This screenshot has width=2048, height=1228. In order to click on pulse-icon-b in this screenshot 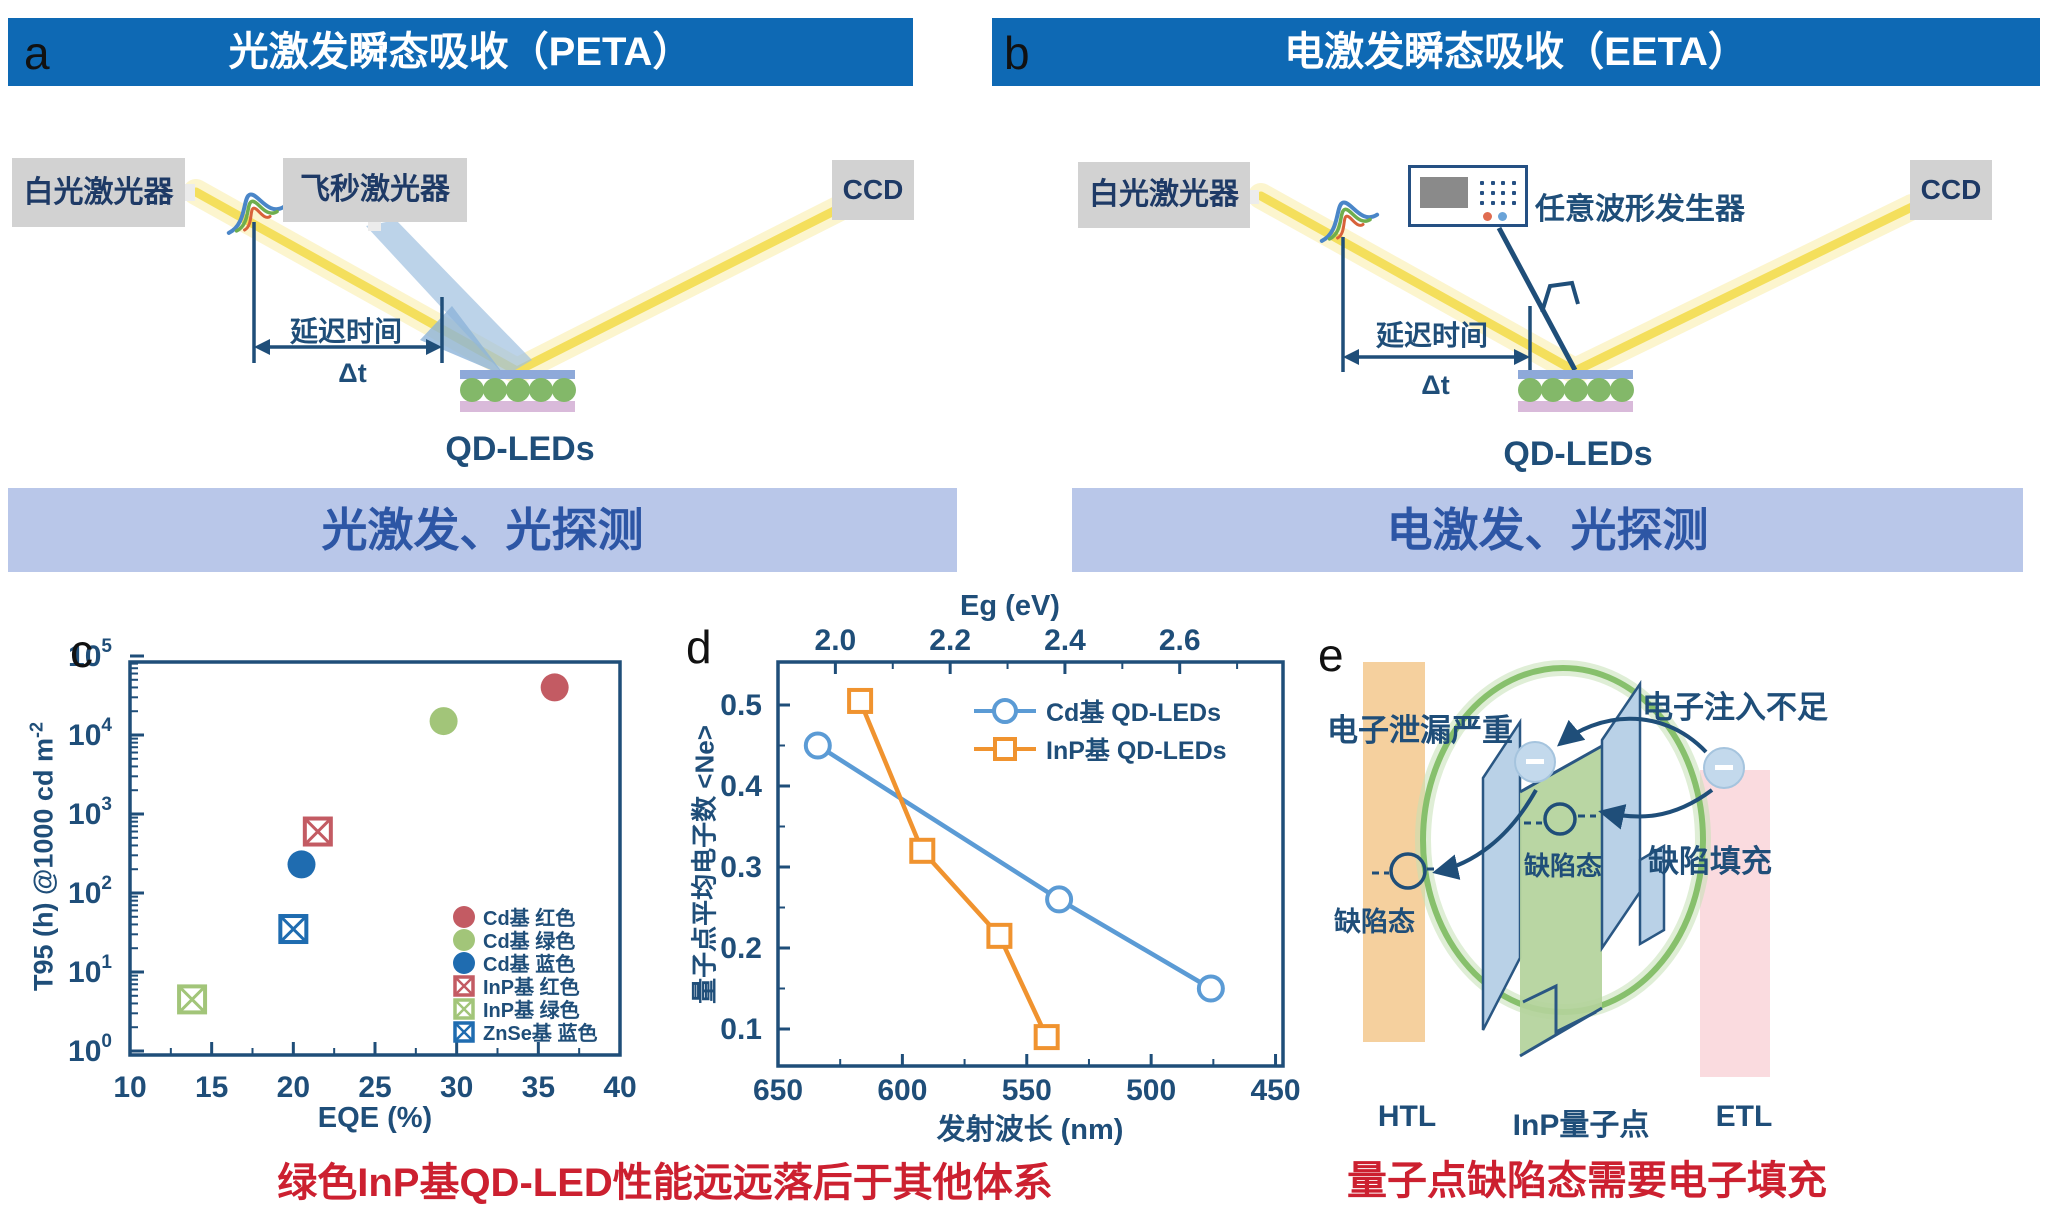, I will do `click(1349, 221)`.